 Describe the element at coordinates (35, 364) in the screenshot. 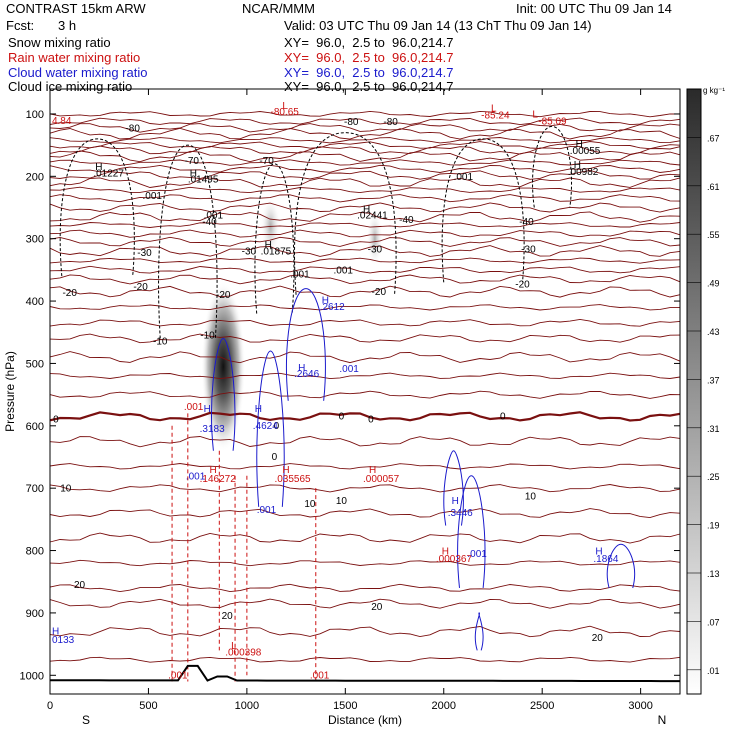

I see `y-tick-label: 500` at that location.